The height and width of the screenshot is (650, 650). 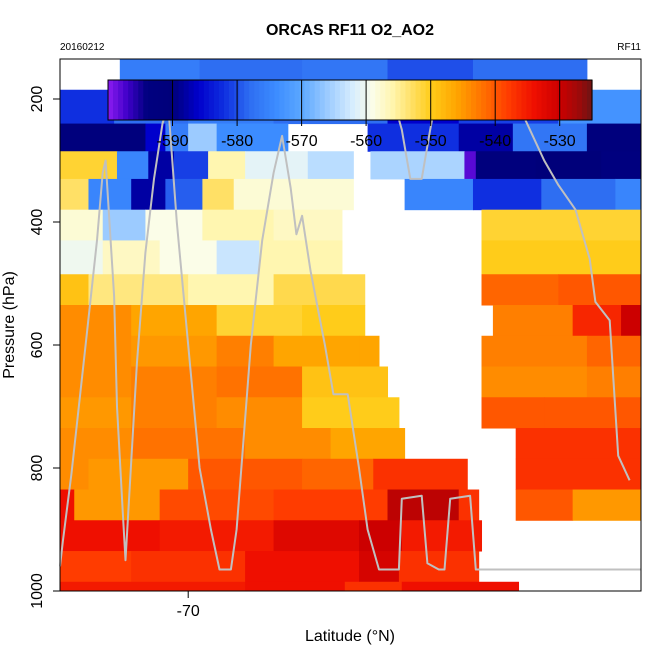 What do you see at coordinates (188, 605) in the screenshot?
I see `x-axis: -70` at bounding box center [188, 605].